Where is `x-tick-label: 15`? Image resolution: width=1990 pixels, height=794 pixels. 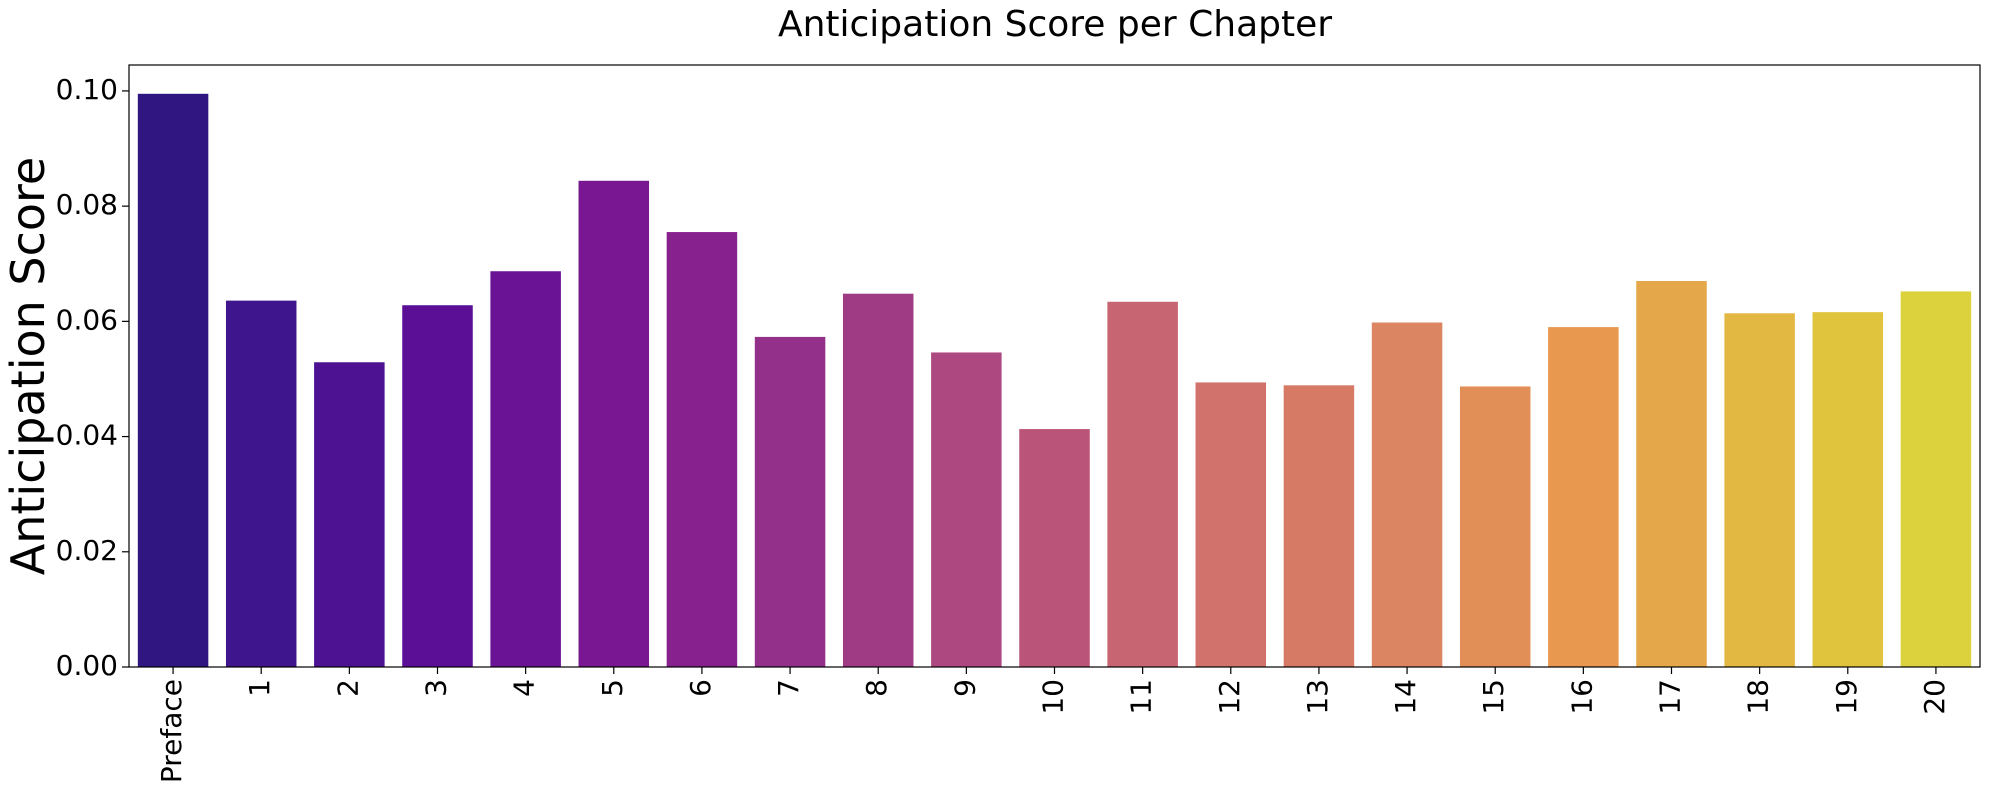 x-tick-label: 15 is located at coordinates (1493, 697).